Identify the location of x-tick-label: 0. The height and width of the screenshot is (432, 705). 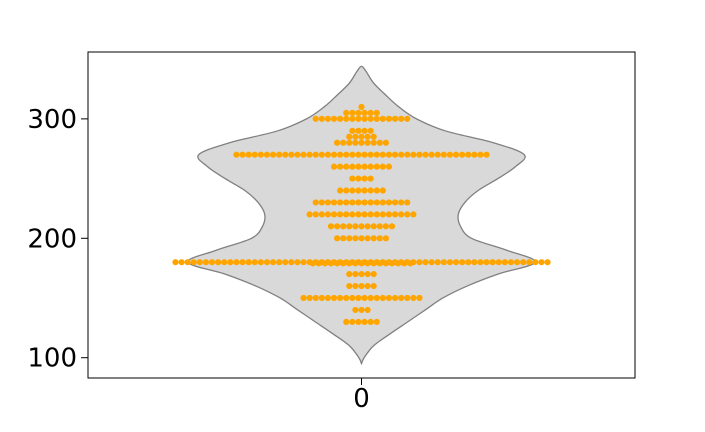
(361, 399).